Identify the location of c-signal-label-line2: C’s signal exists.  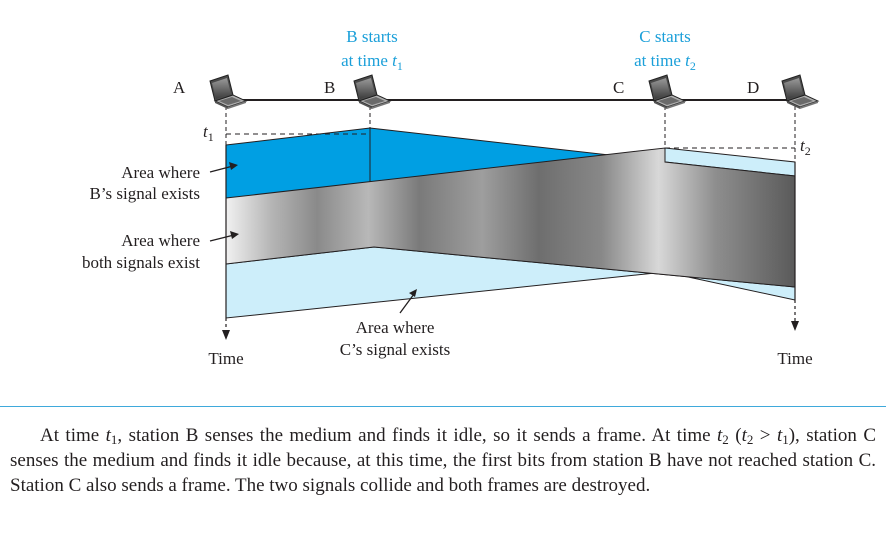
(395, 349).